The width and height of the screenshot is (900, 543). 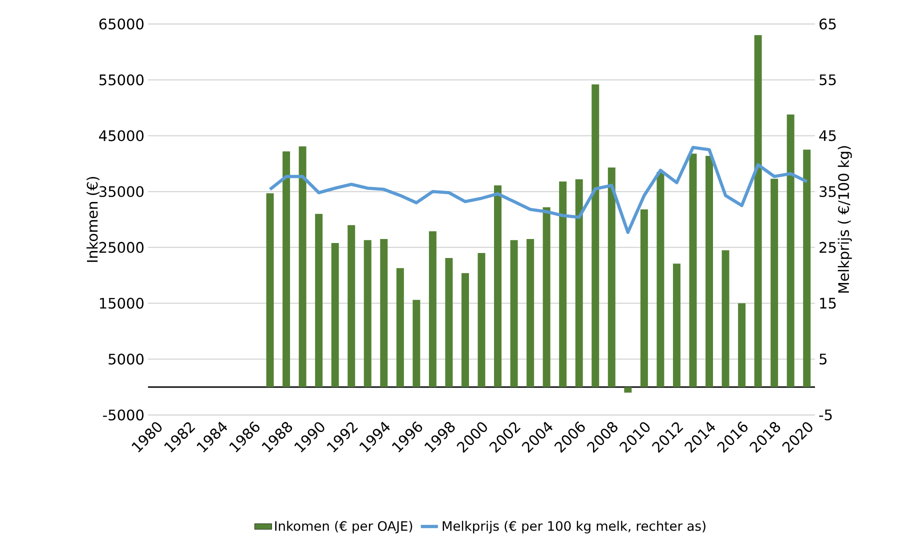 What do you see at coordinates (123, 414) in the screenshot?
I see `y-tick-label: -5000` at bounding box center [123, 414].